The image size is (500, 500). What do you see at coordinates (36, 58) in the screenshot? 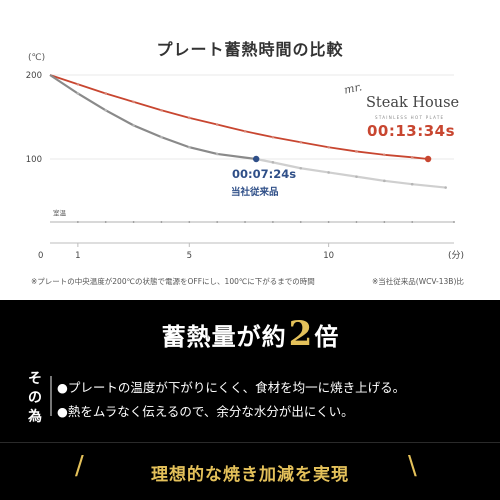
I see `y-unit-label: (℃)` at bounding box center [36, 58].